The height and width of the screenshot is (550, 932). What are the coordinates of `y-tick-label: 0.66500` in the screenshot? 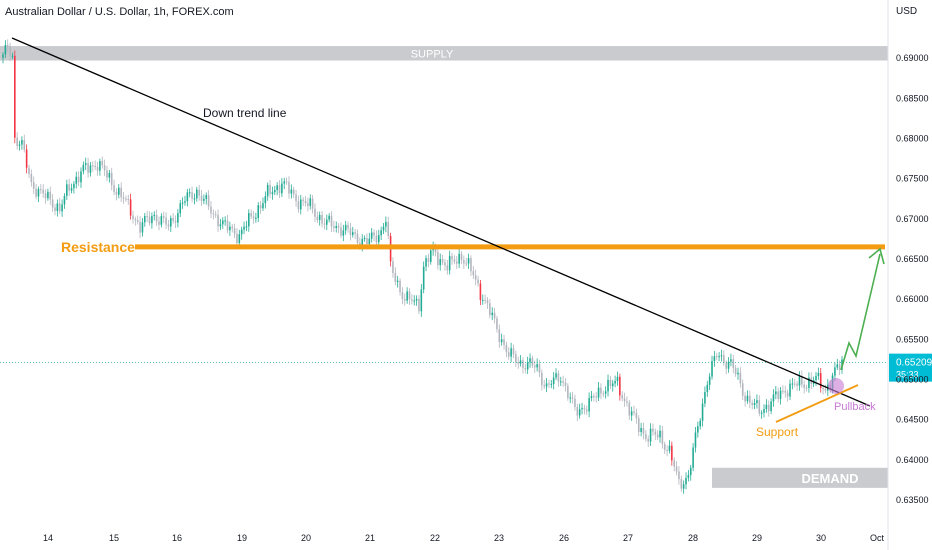 It's located at (912, 259).